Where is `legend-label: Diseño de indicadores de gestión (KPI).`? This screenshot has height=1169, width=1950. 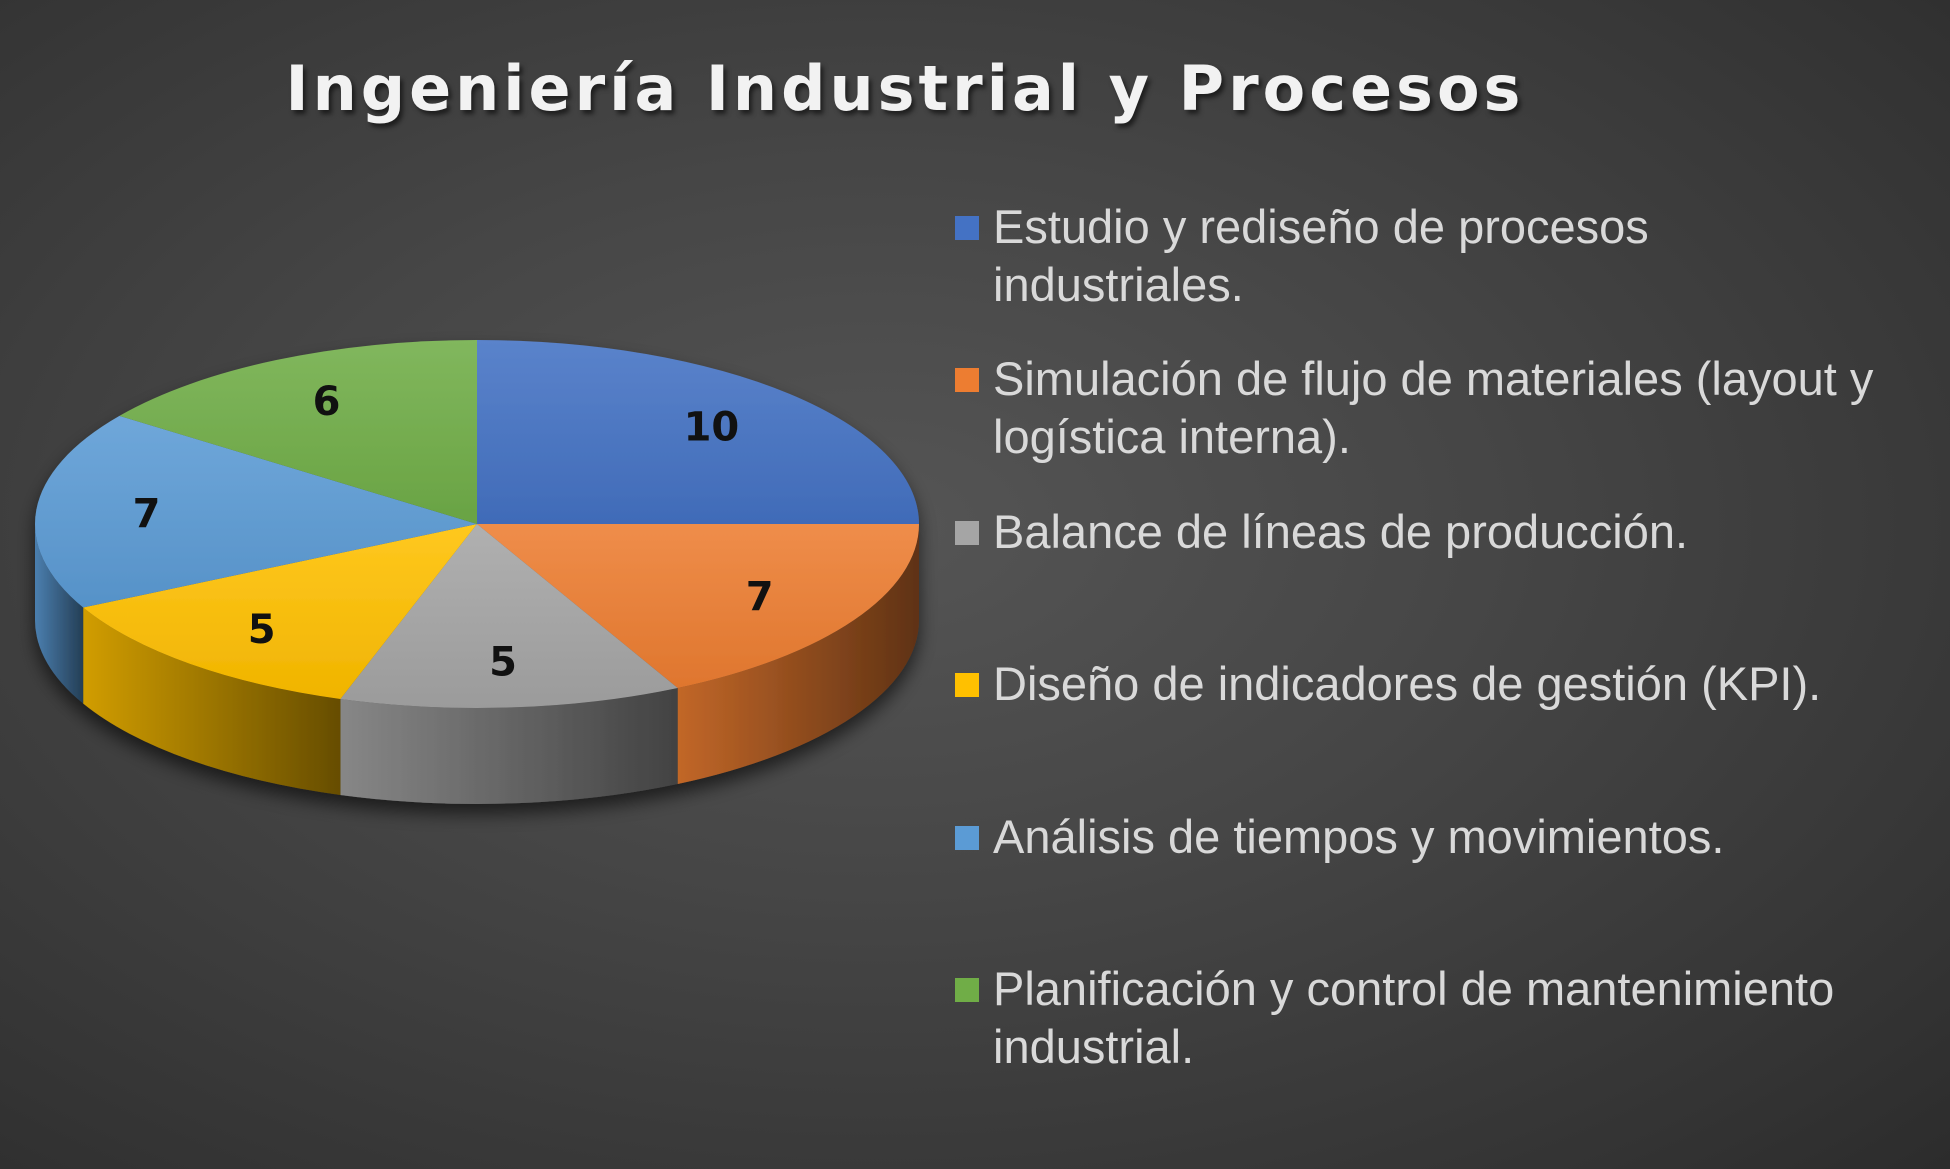
legend-label: Diseño de indicadores de gestión (KPI). is located at coordinates (1407, 683).